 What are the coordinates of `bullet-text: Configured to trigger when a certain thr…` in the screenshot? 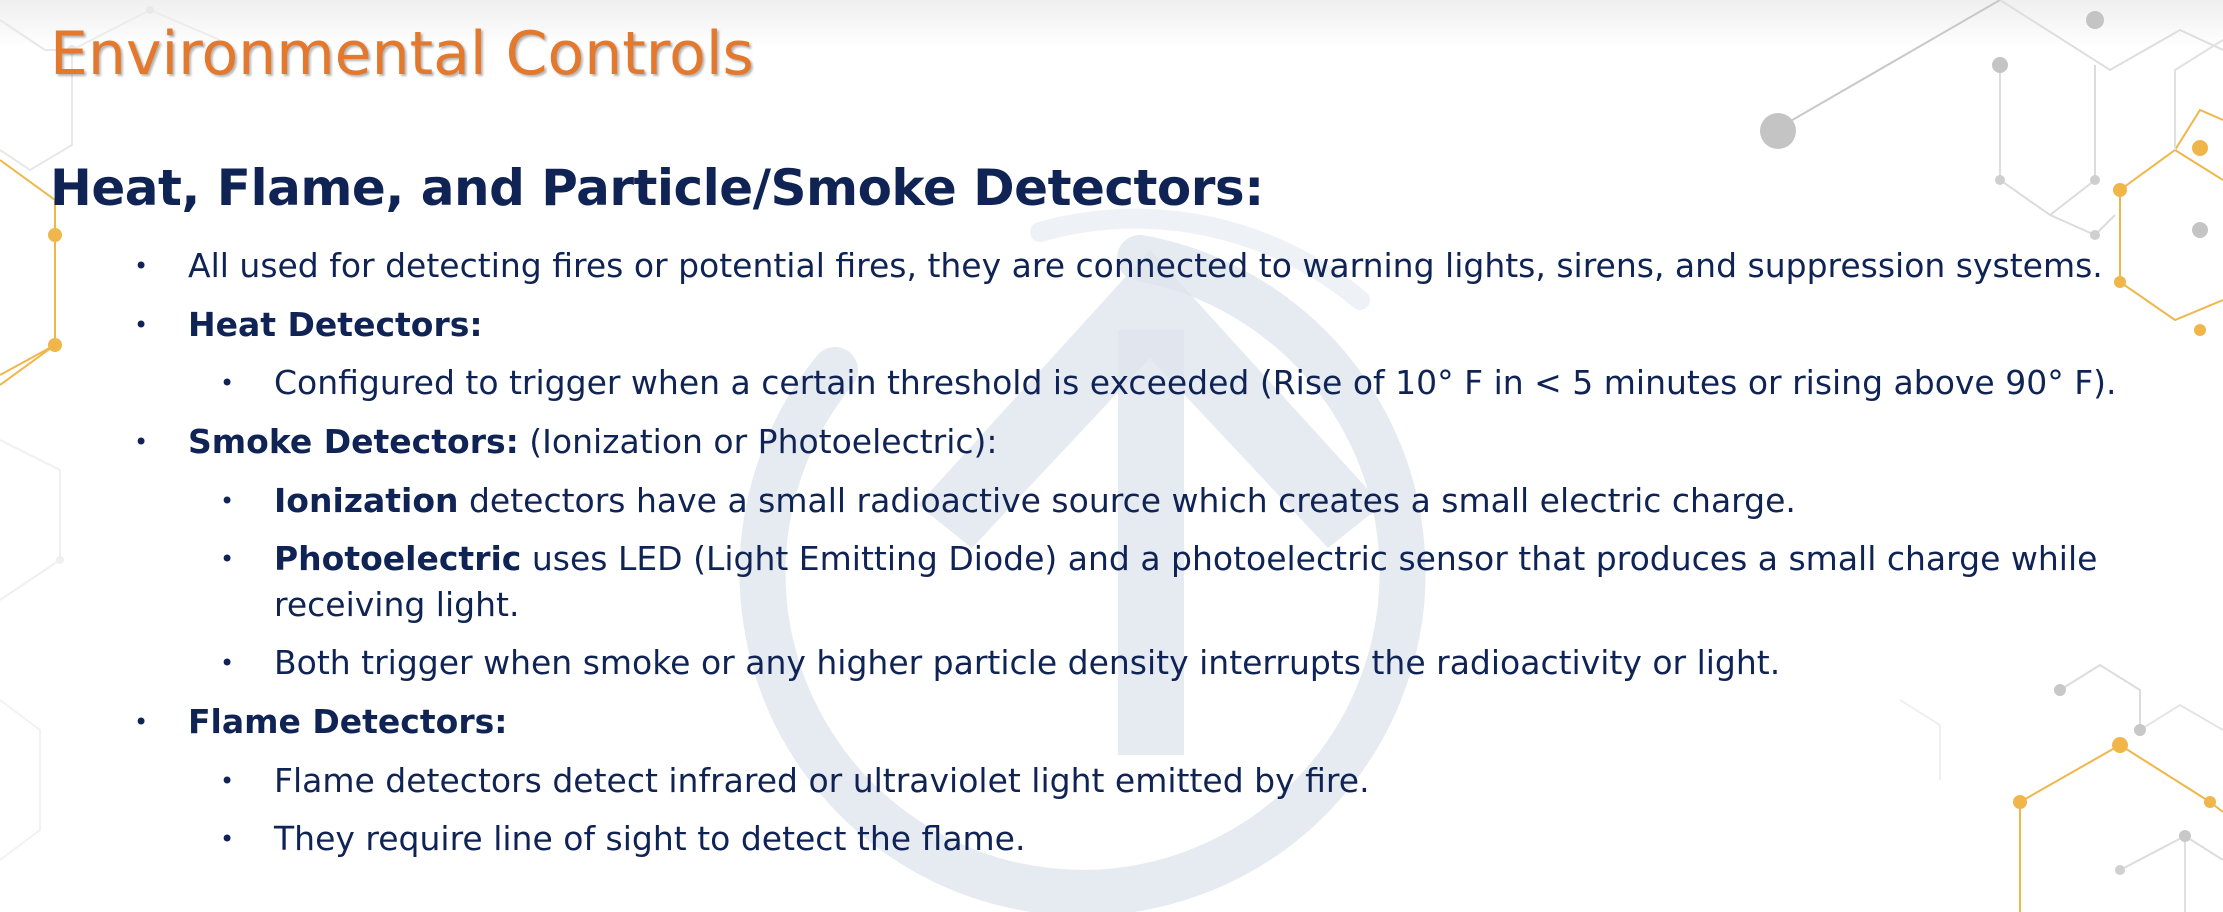 It's located at (1195, 382).